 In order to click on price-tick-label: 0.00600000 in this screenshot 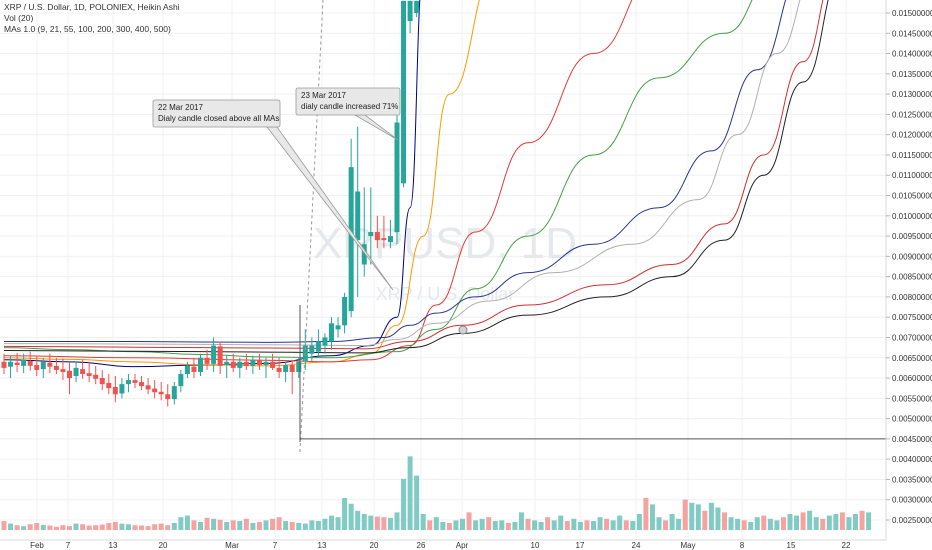, I will do `click(912, 378)`.